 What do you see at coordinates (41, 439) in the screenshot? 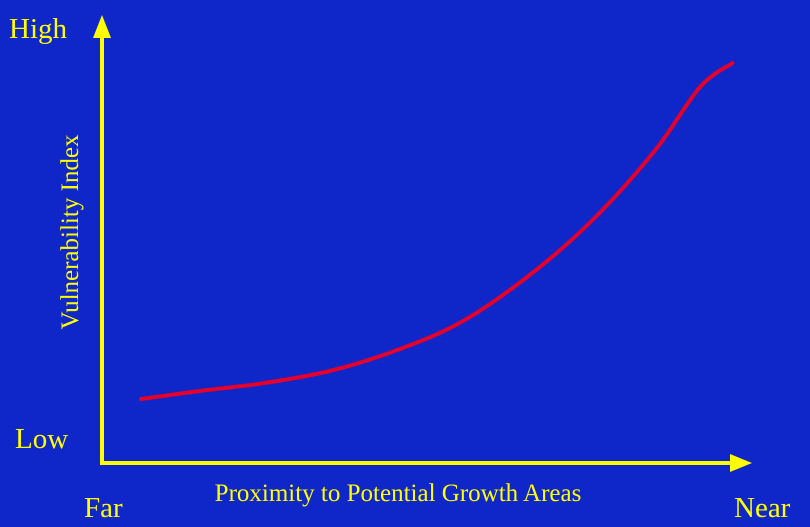
I see `y-low-label: Low` at bounding box center [41, 439].